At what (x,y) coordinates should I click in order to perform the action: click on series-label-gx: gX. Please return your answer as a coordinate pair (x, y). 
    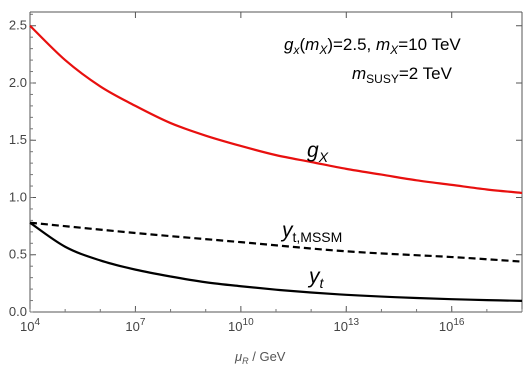
    Looking at the image, I should click on (318, 152).